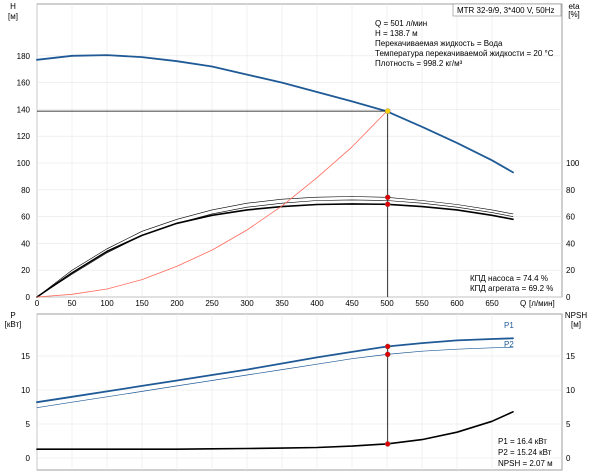  I want to click on unit-efficiency-note: КПД агрегата = 69.2 %, so click(511, 288).